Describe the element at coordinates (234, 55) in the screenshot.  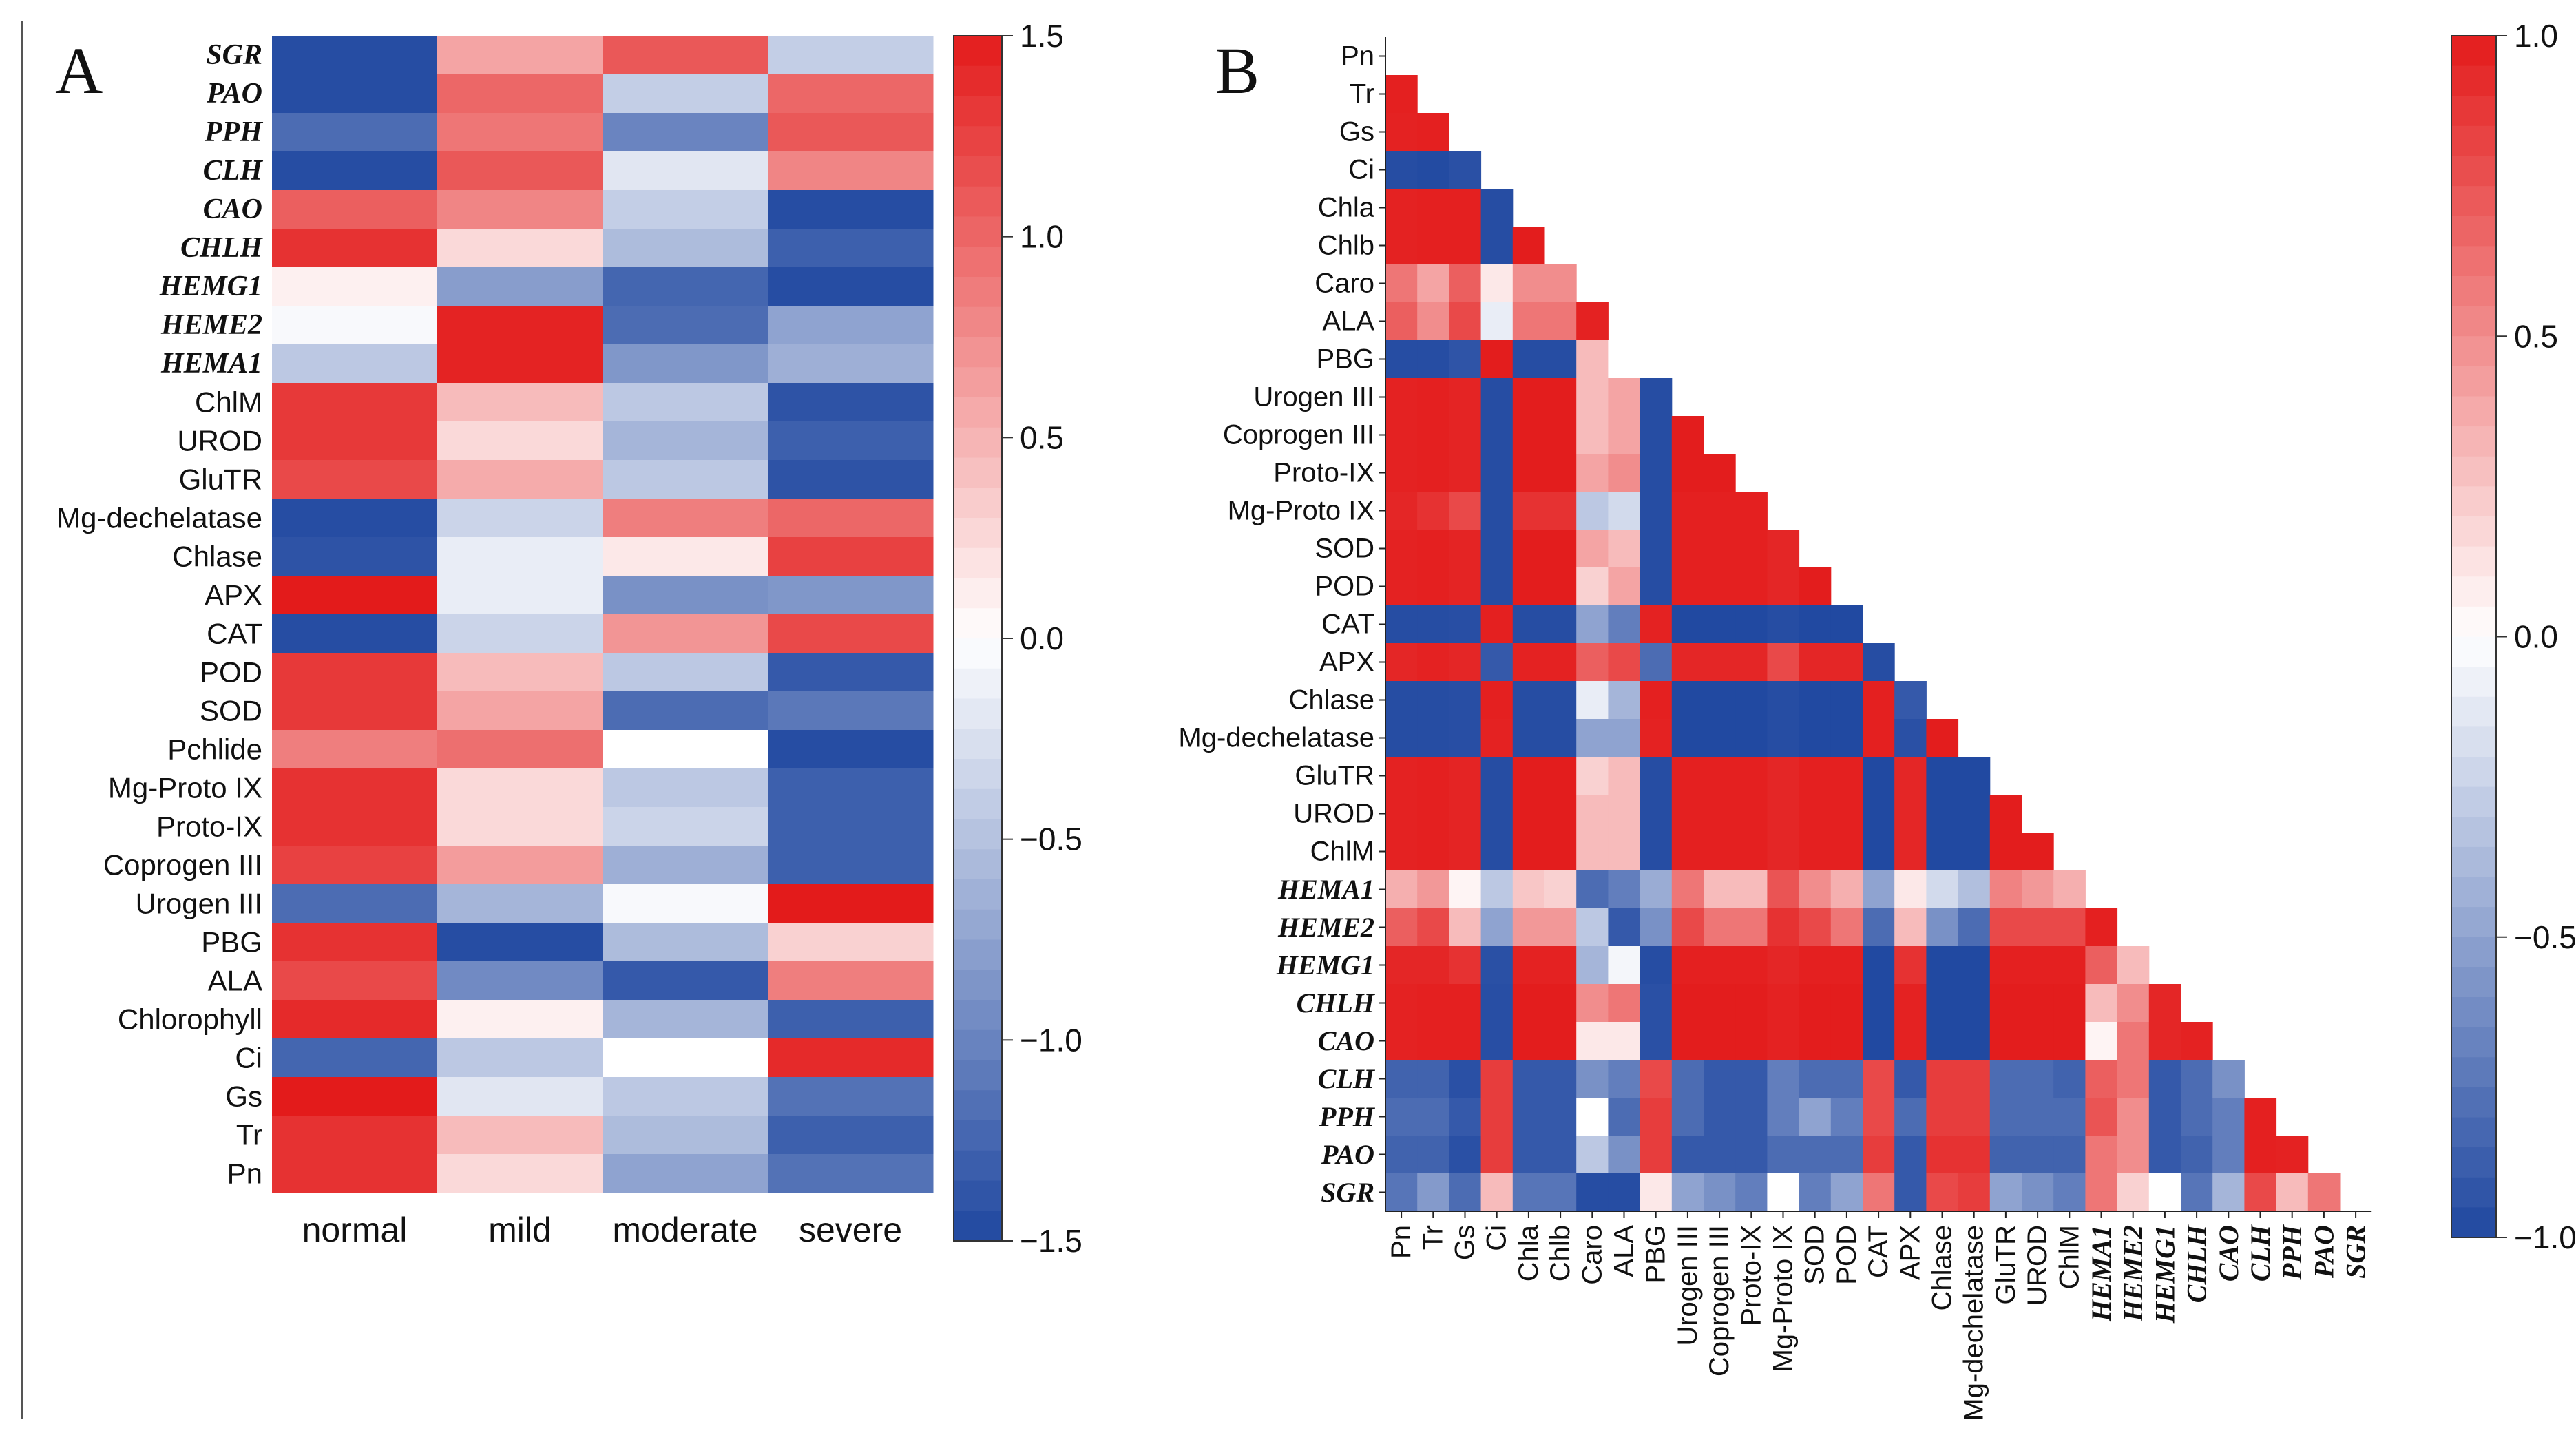
I see `heatmap-a-row-label: SGR` at that location.